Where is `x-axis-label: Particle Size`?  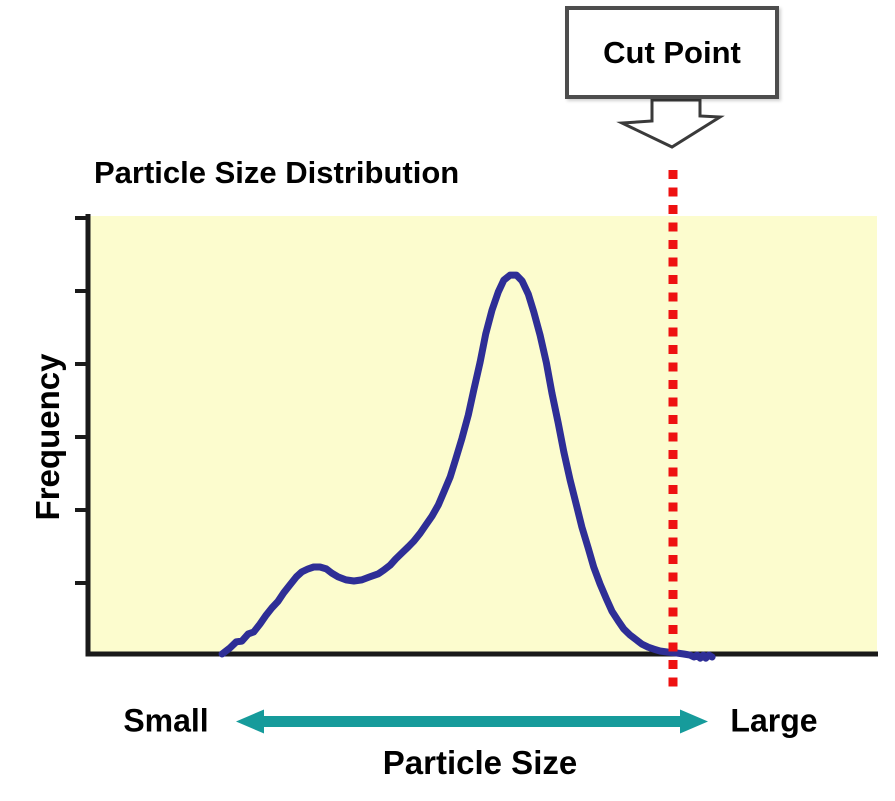
x-axis-label: Particle Size is located at coordinates (480, 762).